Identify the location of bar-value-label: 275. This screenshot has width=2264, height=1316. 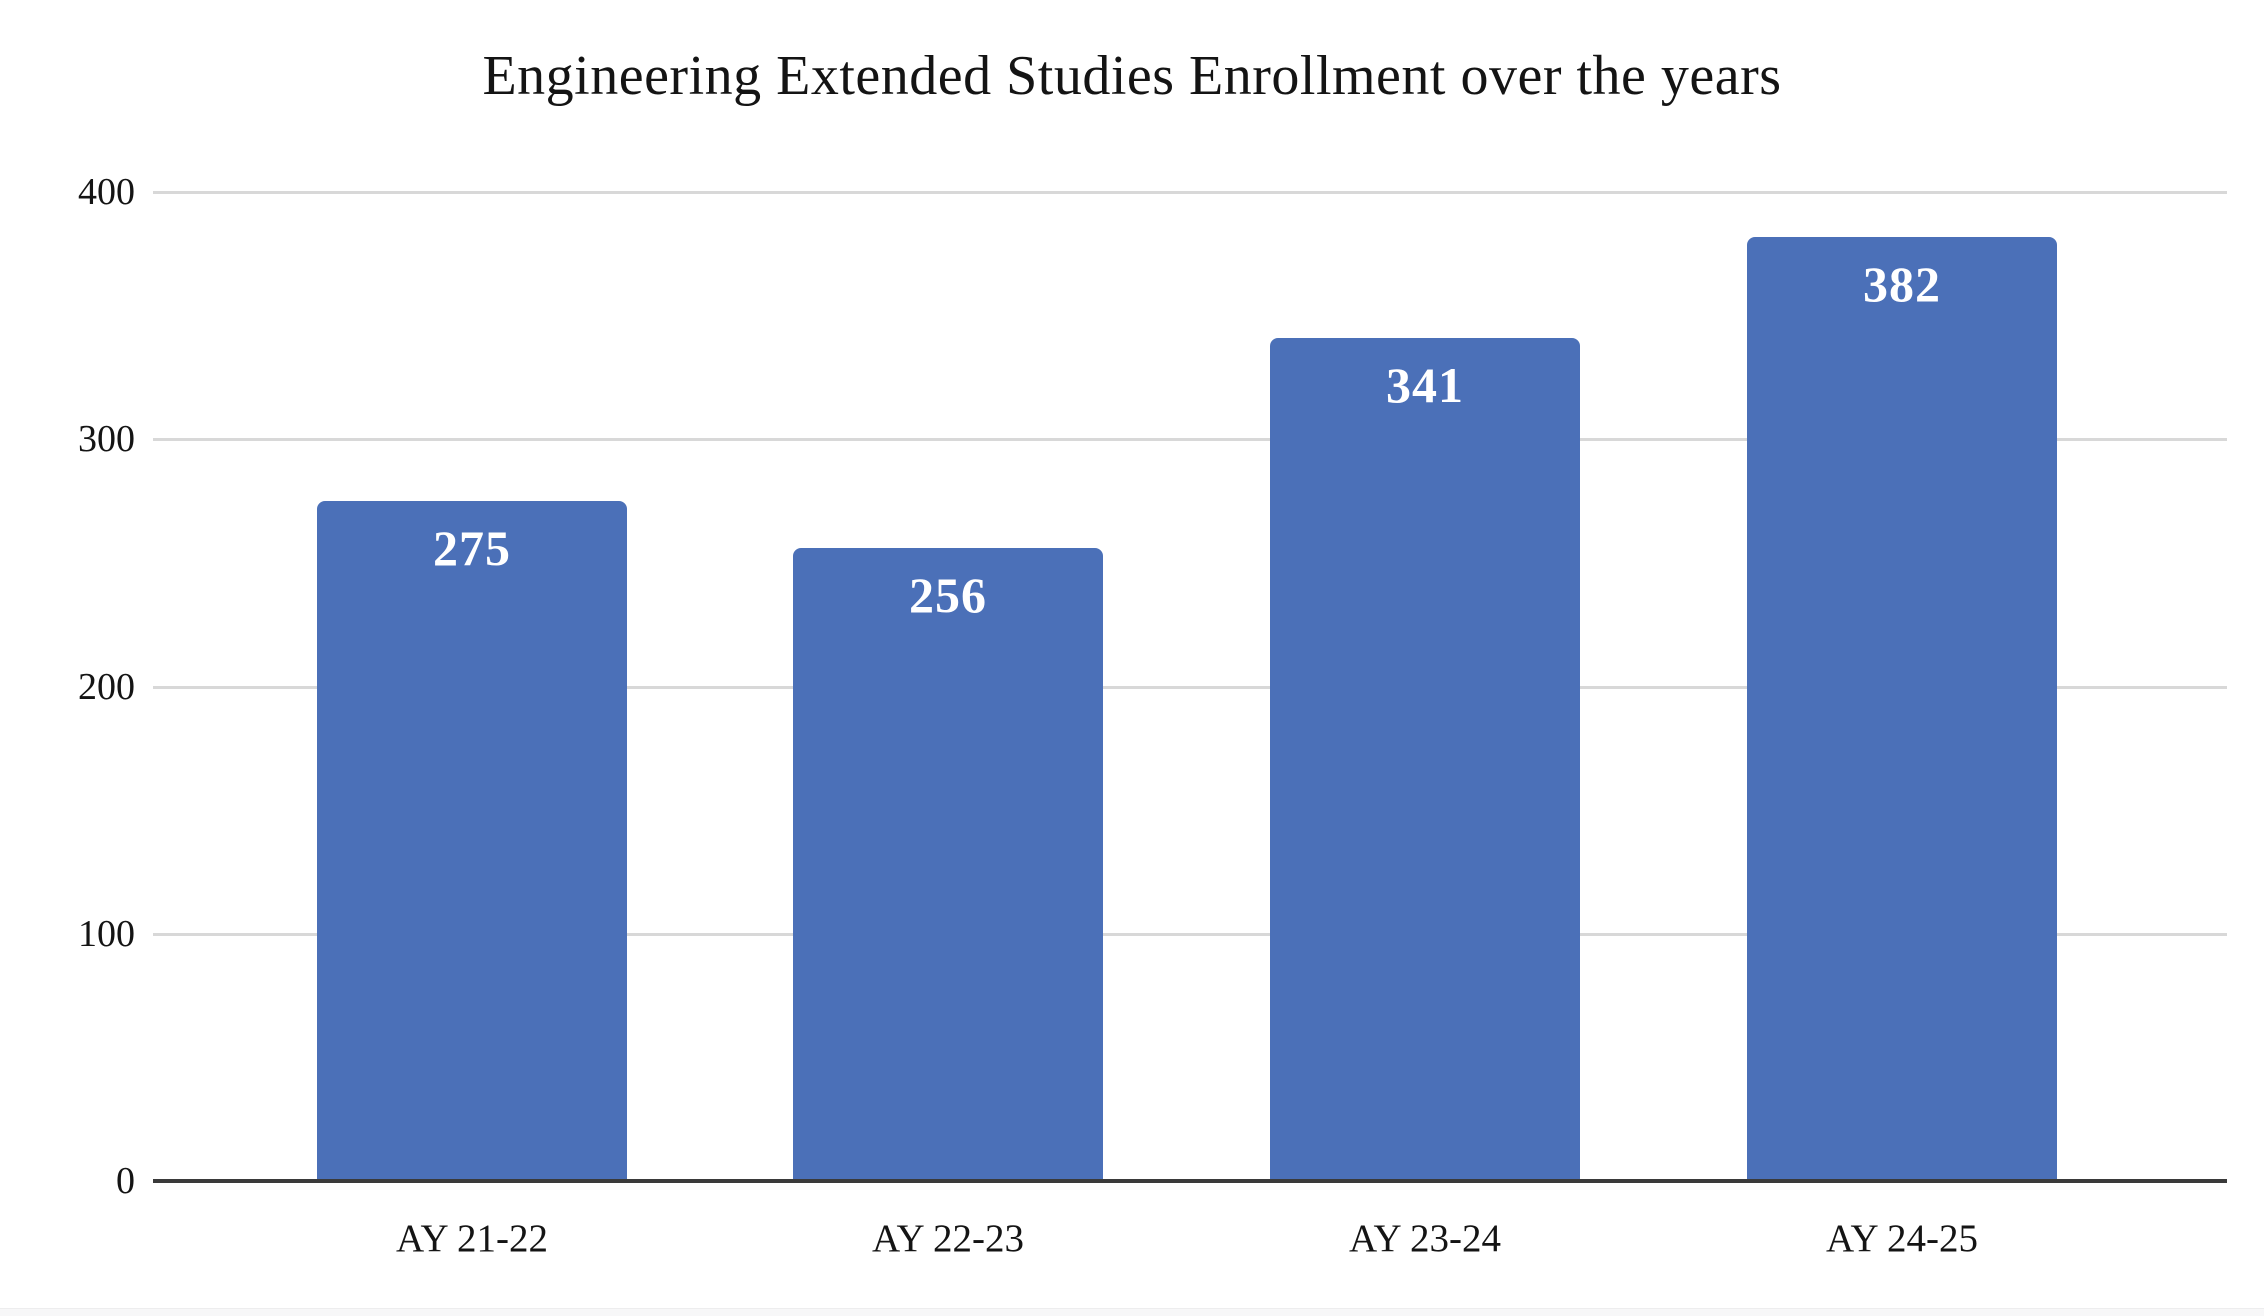
(472, 548).